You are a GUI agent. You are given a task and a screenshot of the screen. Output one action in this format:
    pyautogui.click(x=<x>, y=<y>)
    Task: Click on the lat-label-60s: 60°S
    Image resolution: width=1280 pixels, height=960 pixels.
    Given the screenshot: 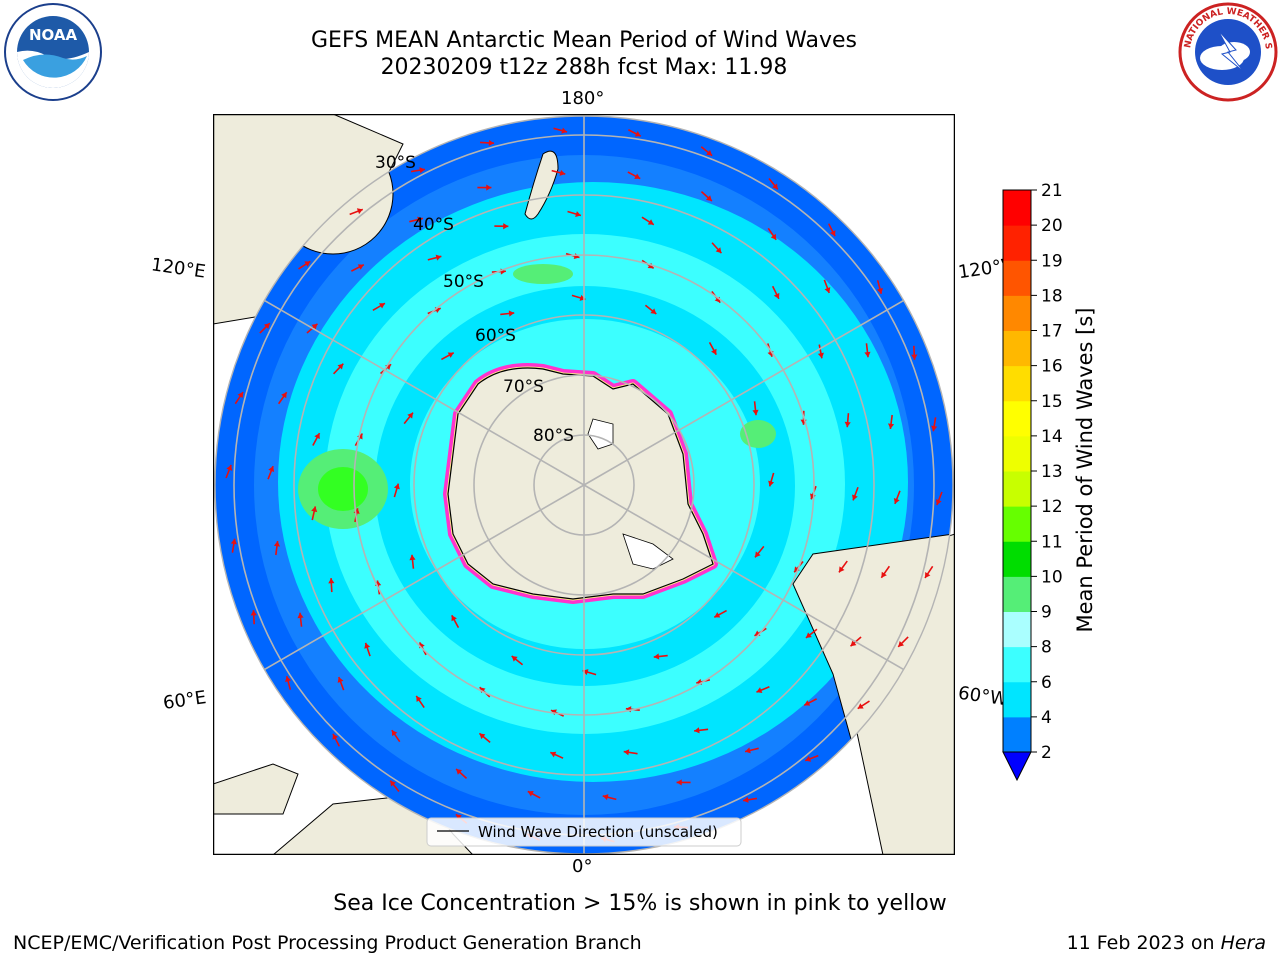 What is the action you would take?
    pyautogui.click(x=495, y=336)
    